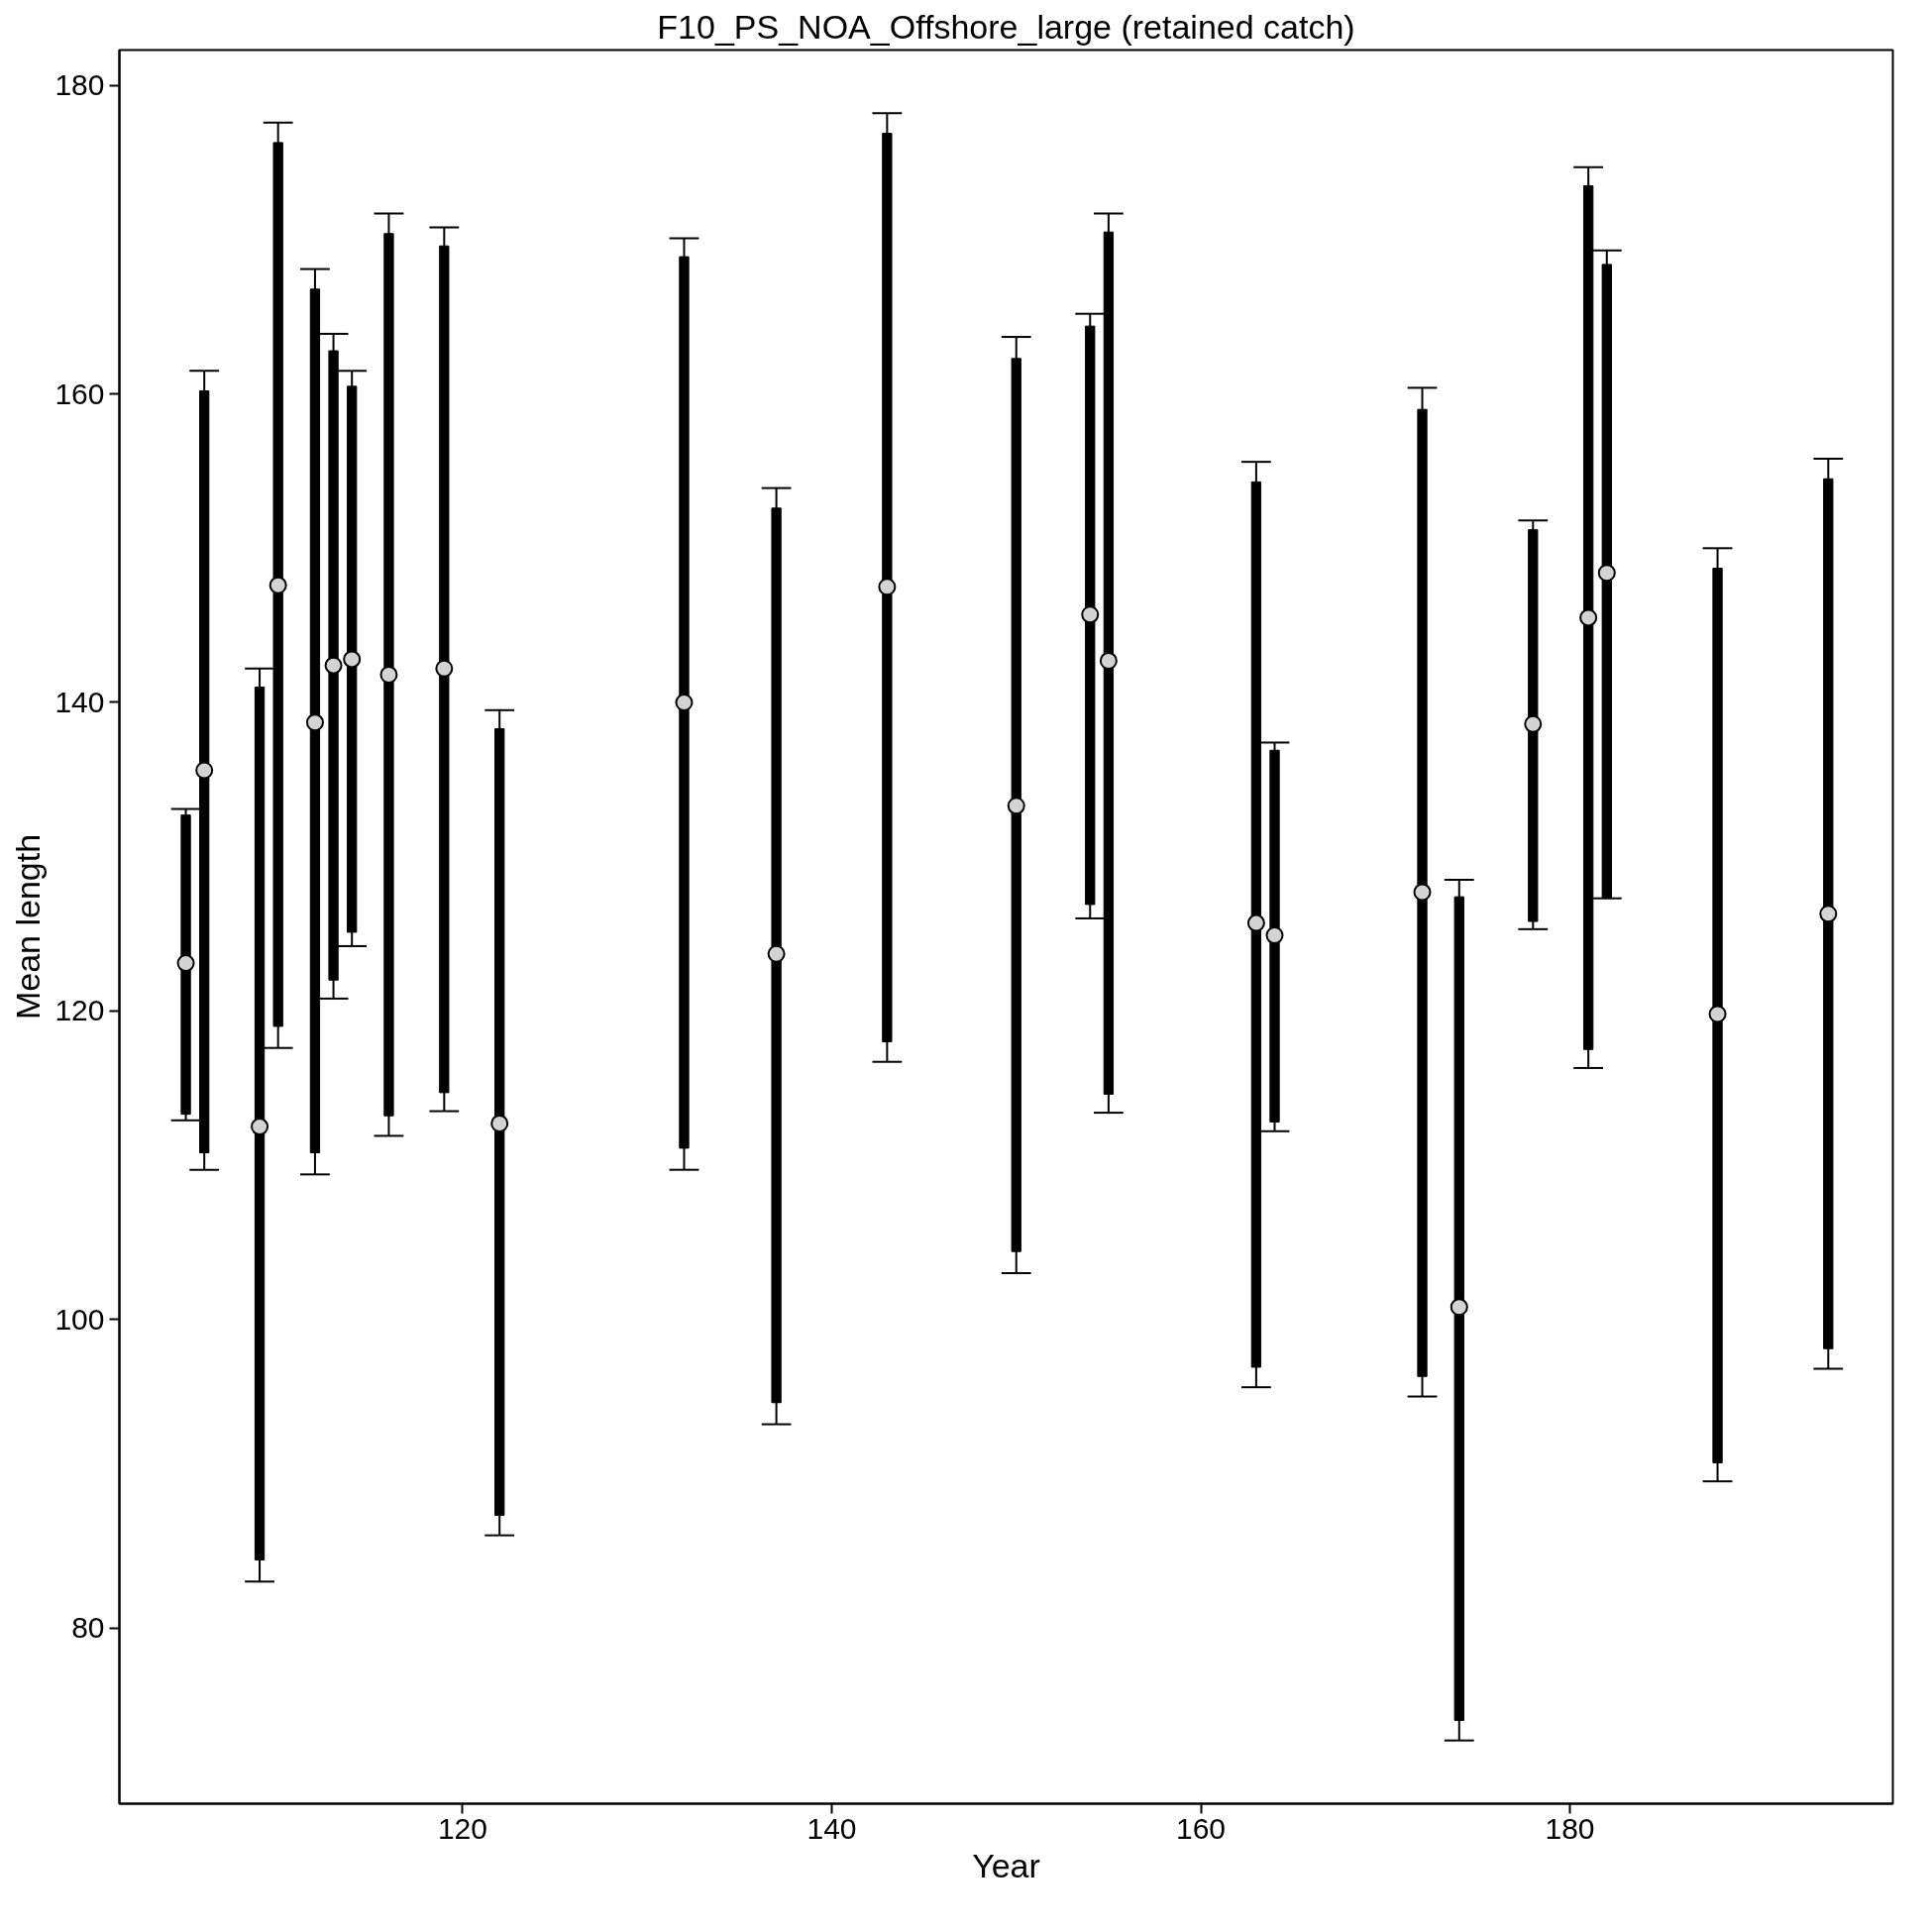 The width and height of the screenshot is (1932, 1932). What do you see at coordinates (79, 1319) in the screenshot?
I see `y-tick-label: 100` at bounding box center [79, 1319].